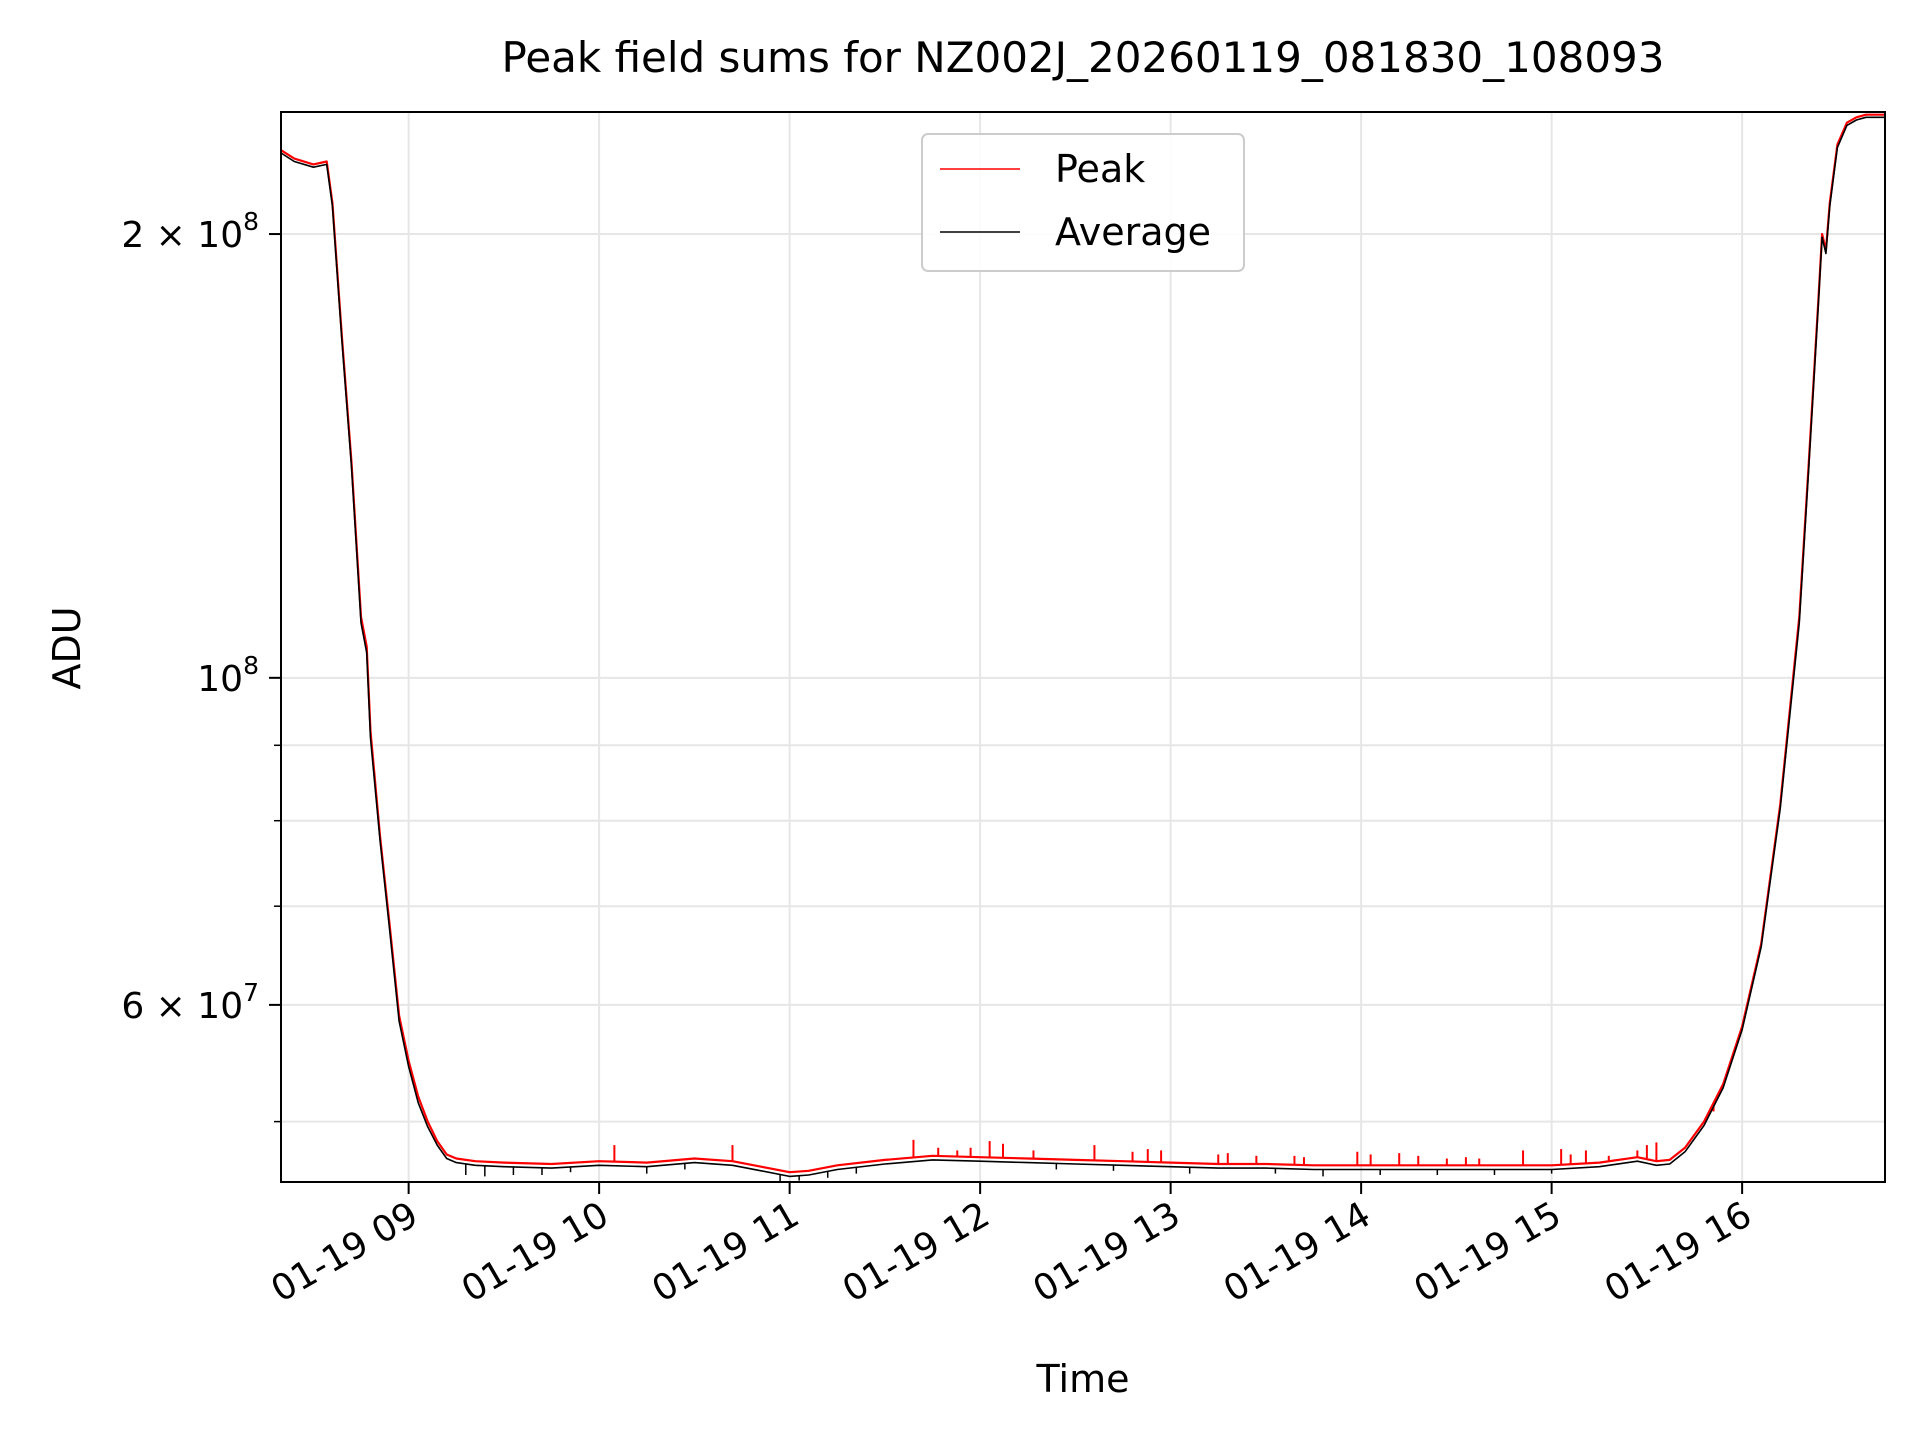  Describe the element at coordinates (67, 647) in the screenshot. I see `y-axis-label: ADU` at that location.